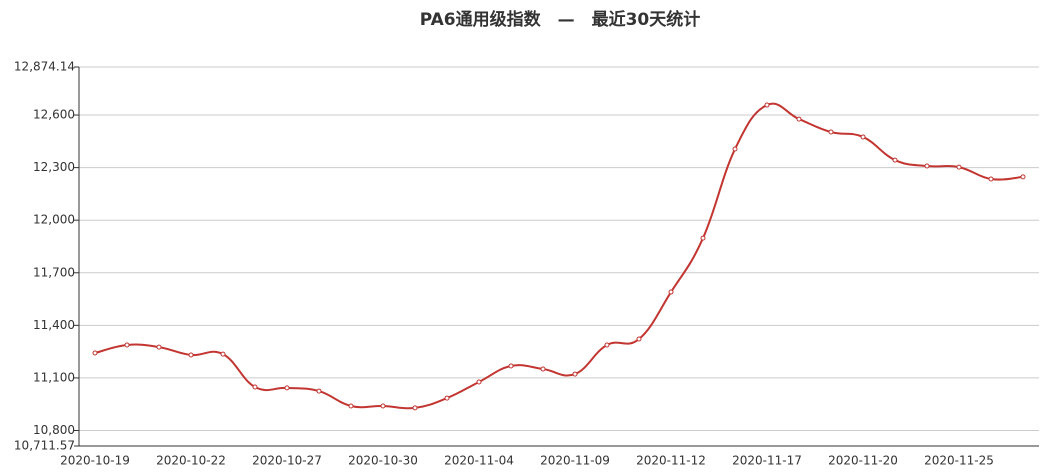  Describe the element at coordinates (383, 461) in the screenshot. I see `x-tick-label: 2020-10-30` at that location.